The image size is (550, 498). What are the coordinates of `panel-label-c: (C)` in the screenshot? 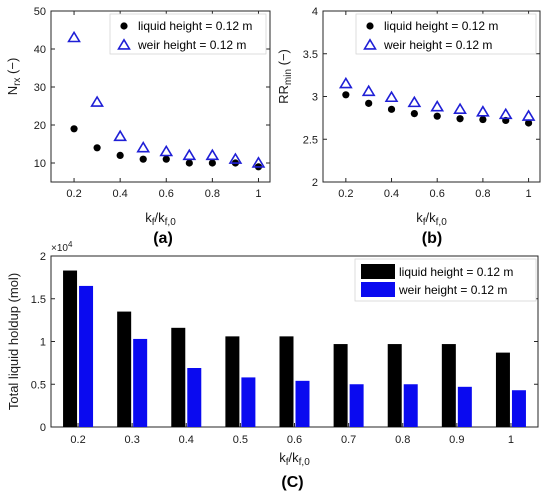 It's located at (292, 482).